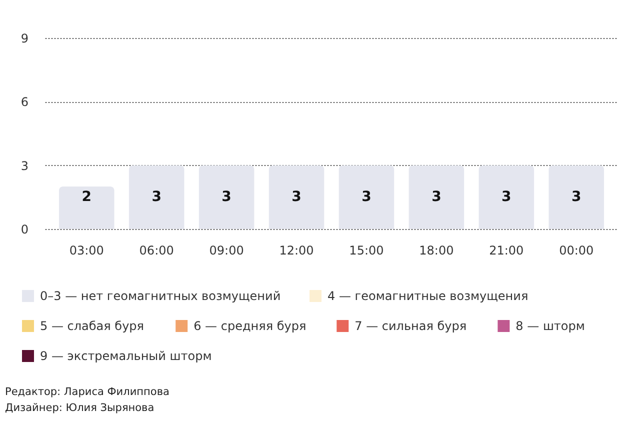 This screenshot has height=425, width=640. Describe the element at coordinates (160, 296) in the screenshot. I see `legend-label: 0–3 — нет геомагнитных возмущений` at that location.